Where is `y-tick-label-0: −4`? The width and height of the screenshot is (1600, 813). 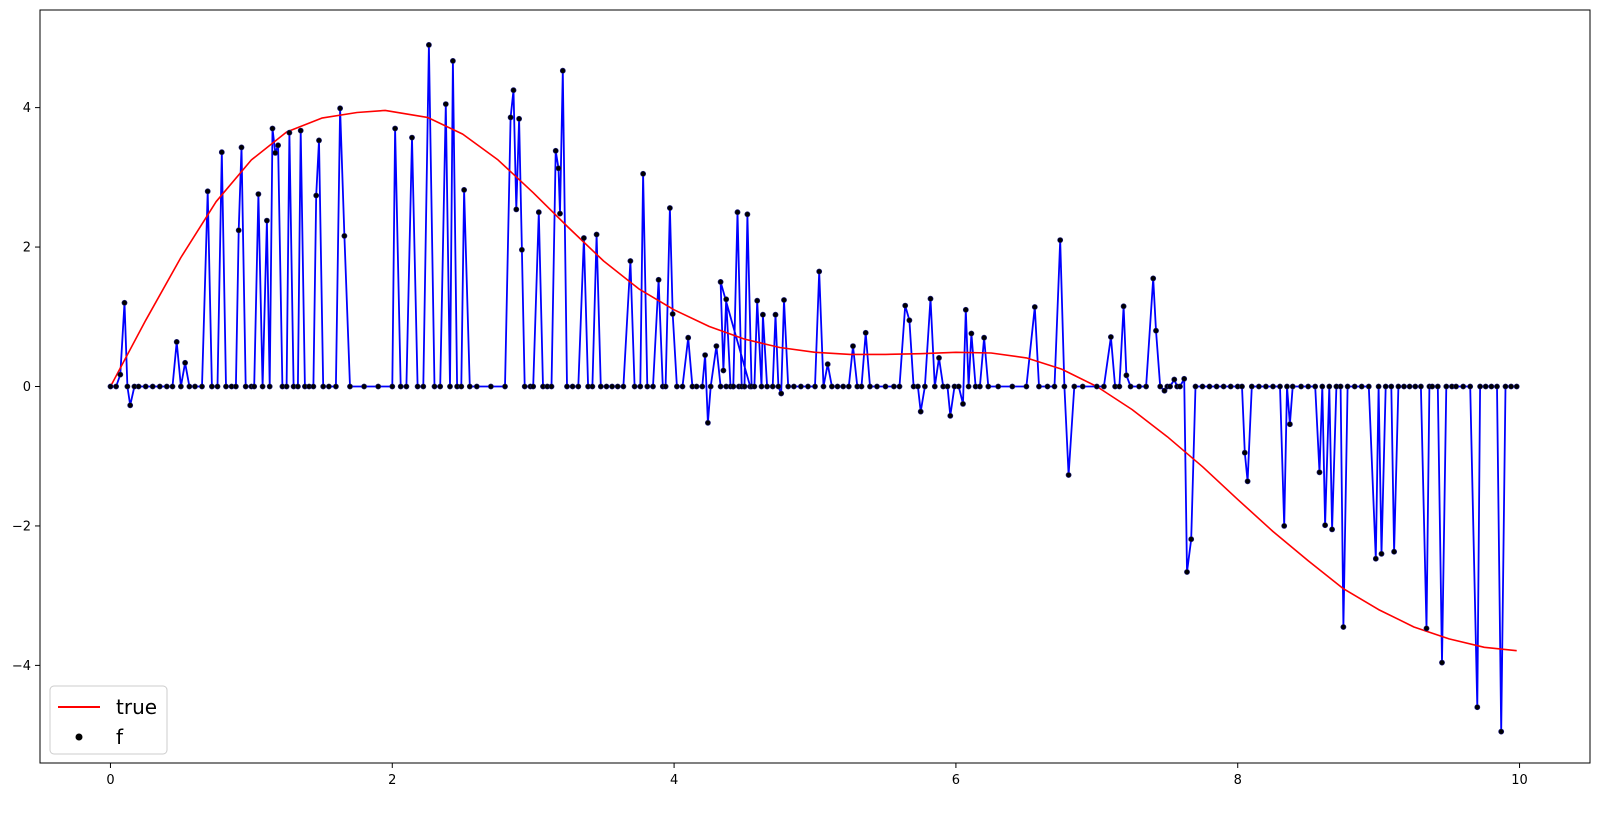 y-tick-label-0: −4 is located at coordinates (21, 666).